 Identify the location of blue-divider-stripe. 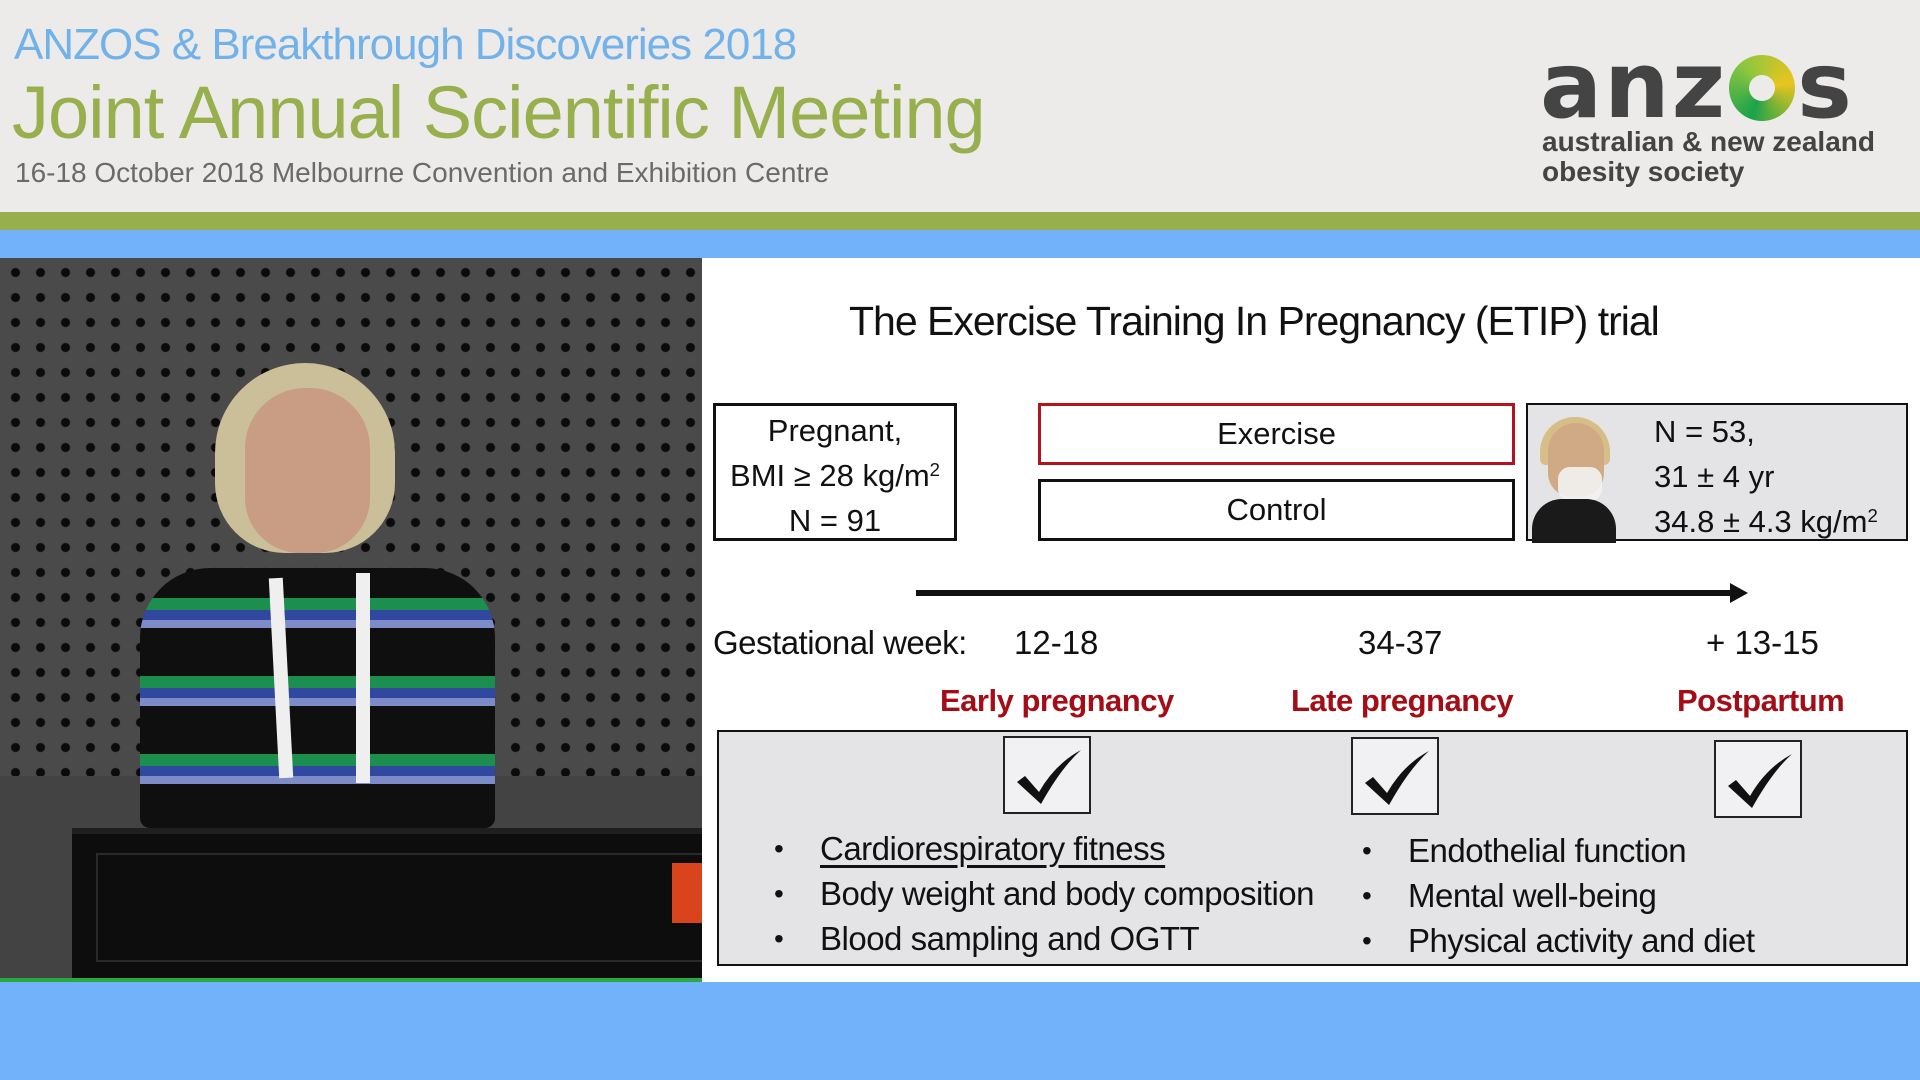
(960, 244).